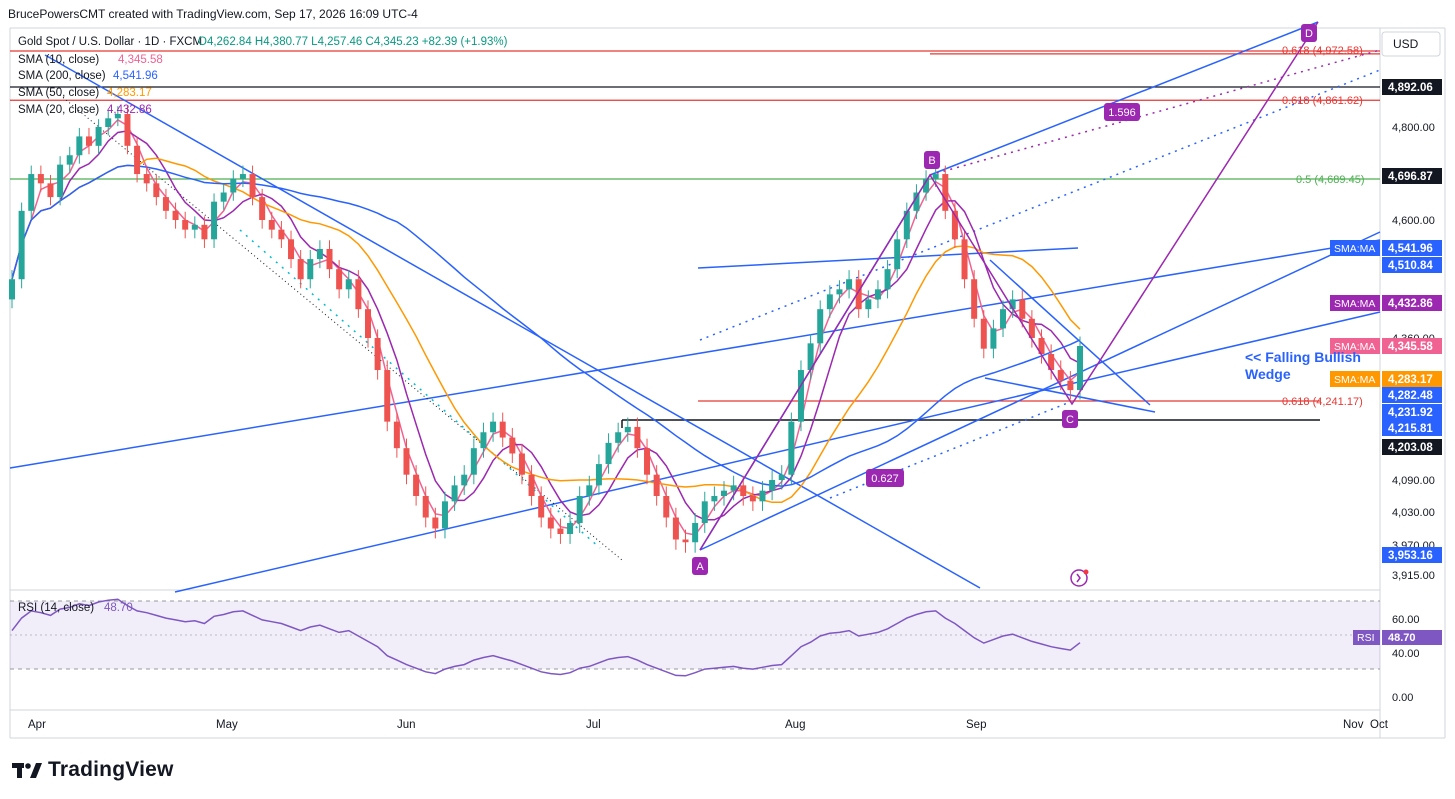 This screenshot has width=1455, height=799. Describe the element at coordinates (56, 608) in the screenshot. I see `rsi-label: RSI (14, close)` at that location.